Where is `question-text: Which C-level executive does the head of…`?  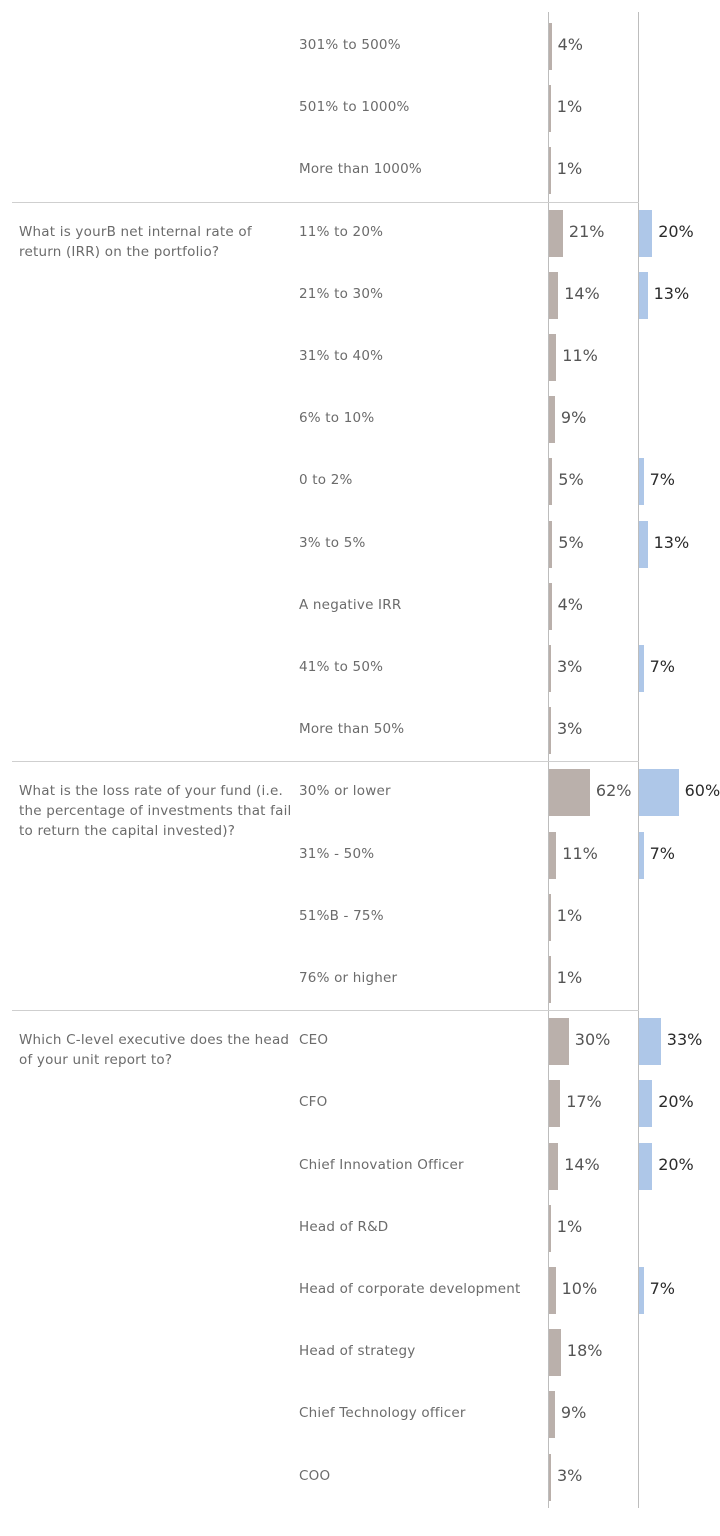
question-text: Which C-level executive does the head of… is located at coordinates (154, 1050).